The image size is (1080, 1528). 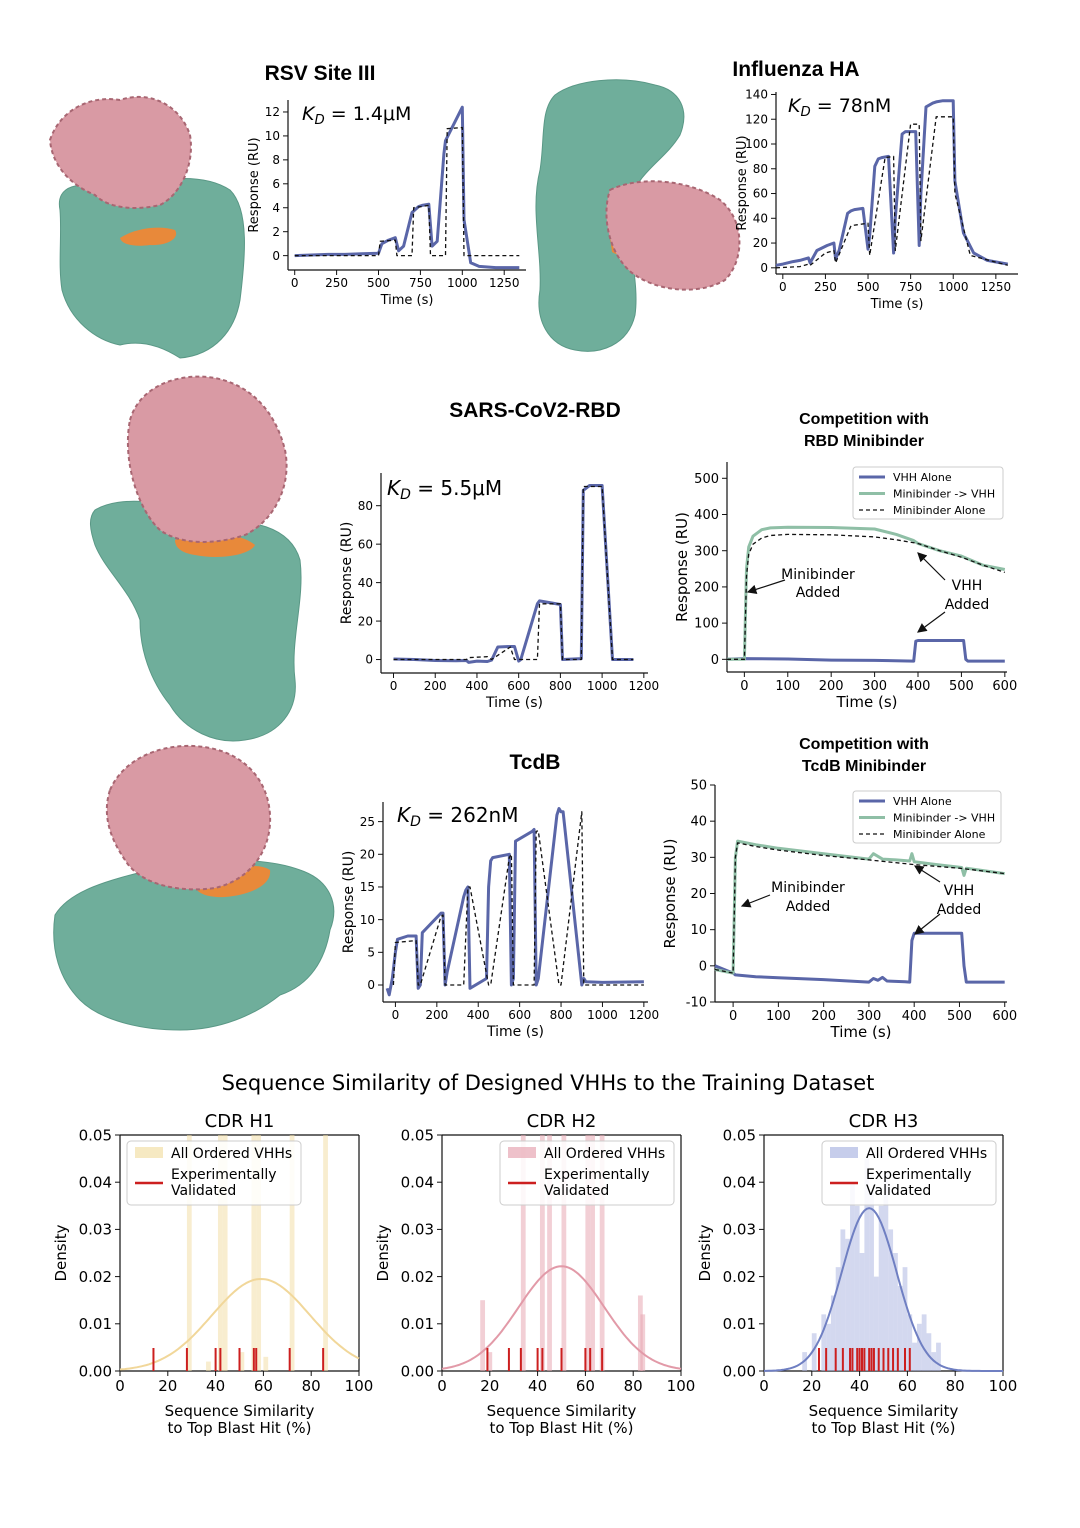 What do you see at coordinates (907, 1386) in the screenshot?
I see `x-tick-label: 60` at bounding box center [907, 1386].